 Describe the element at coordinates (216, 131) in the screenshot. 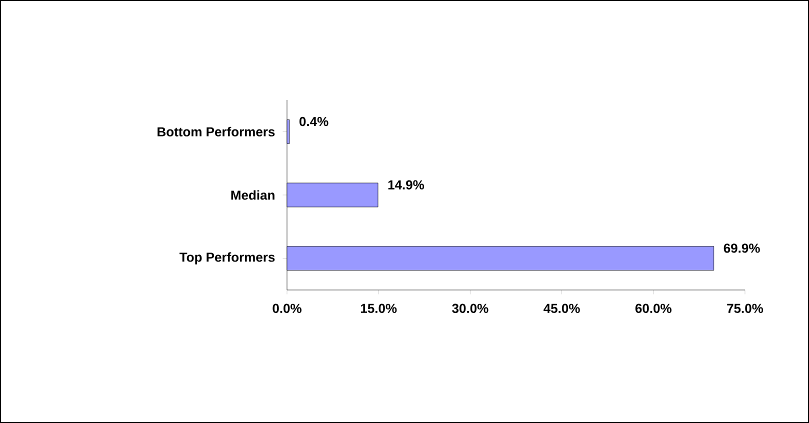

I see `y-tick-label: Bottom Performers` at that location.